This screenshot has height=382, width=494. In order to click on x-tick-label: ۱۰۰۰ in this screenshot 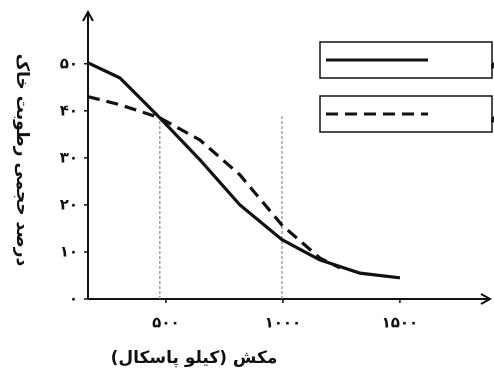, I will do `click(283, 323)`.